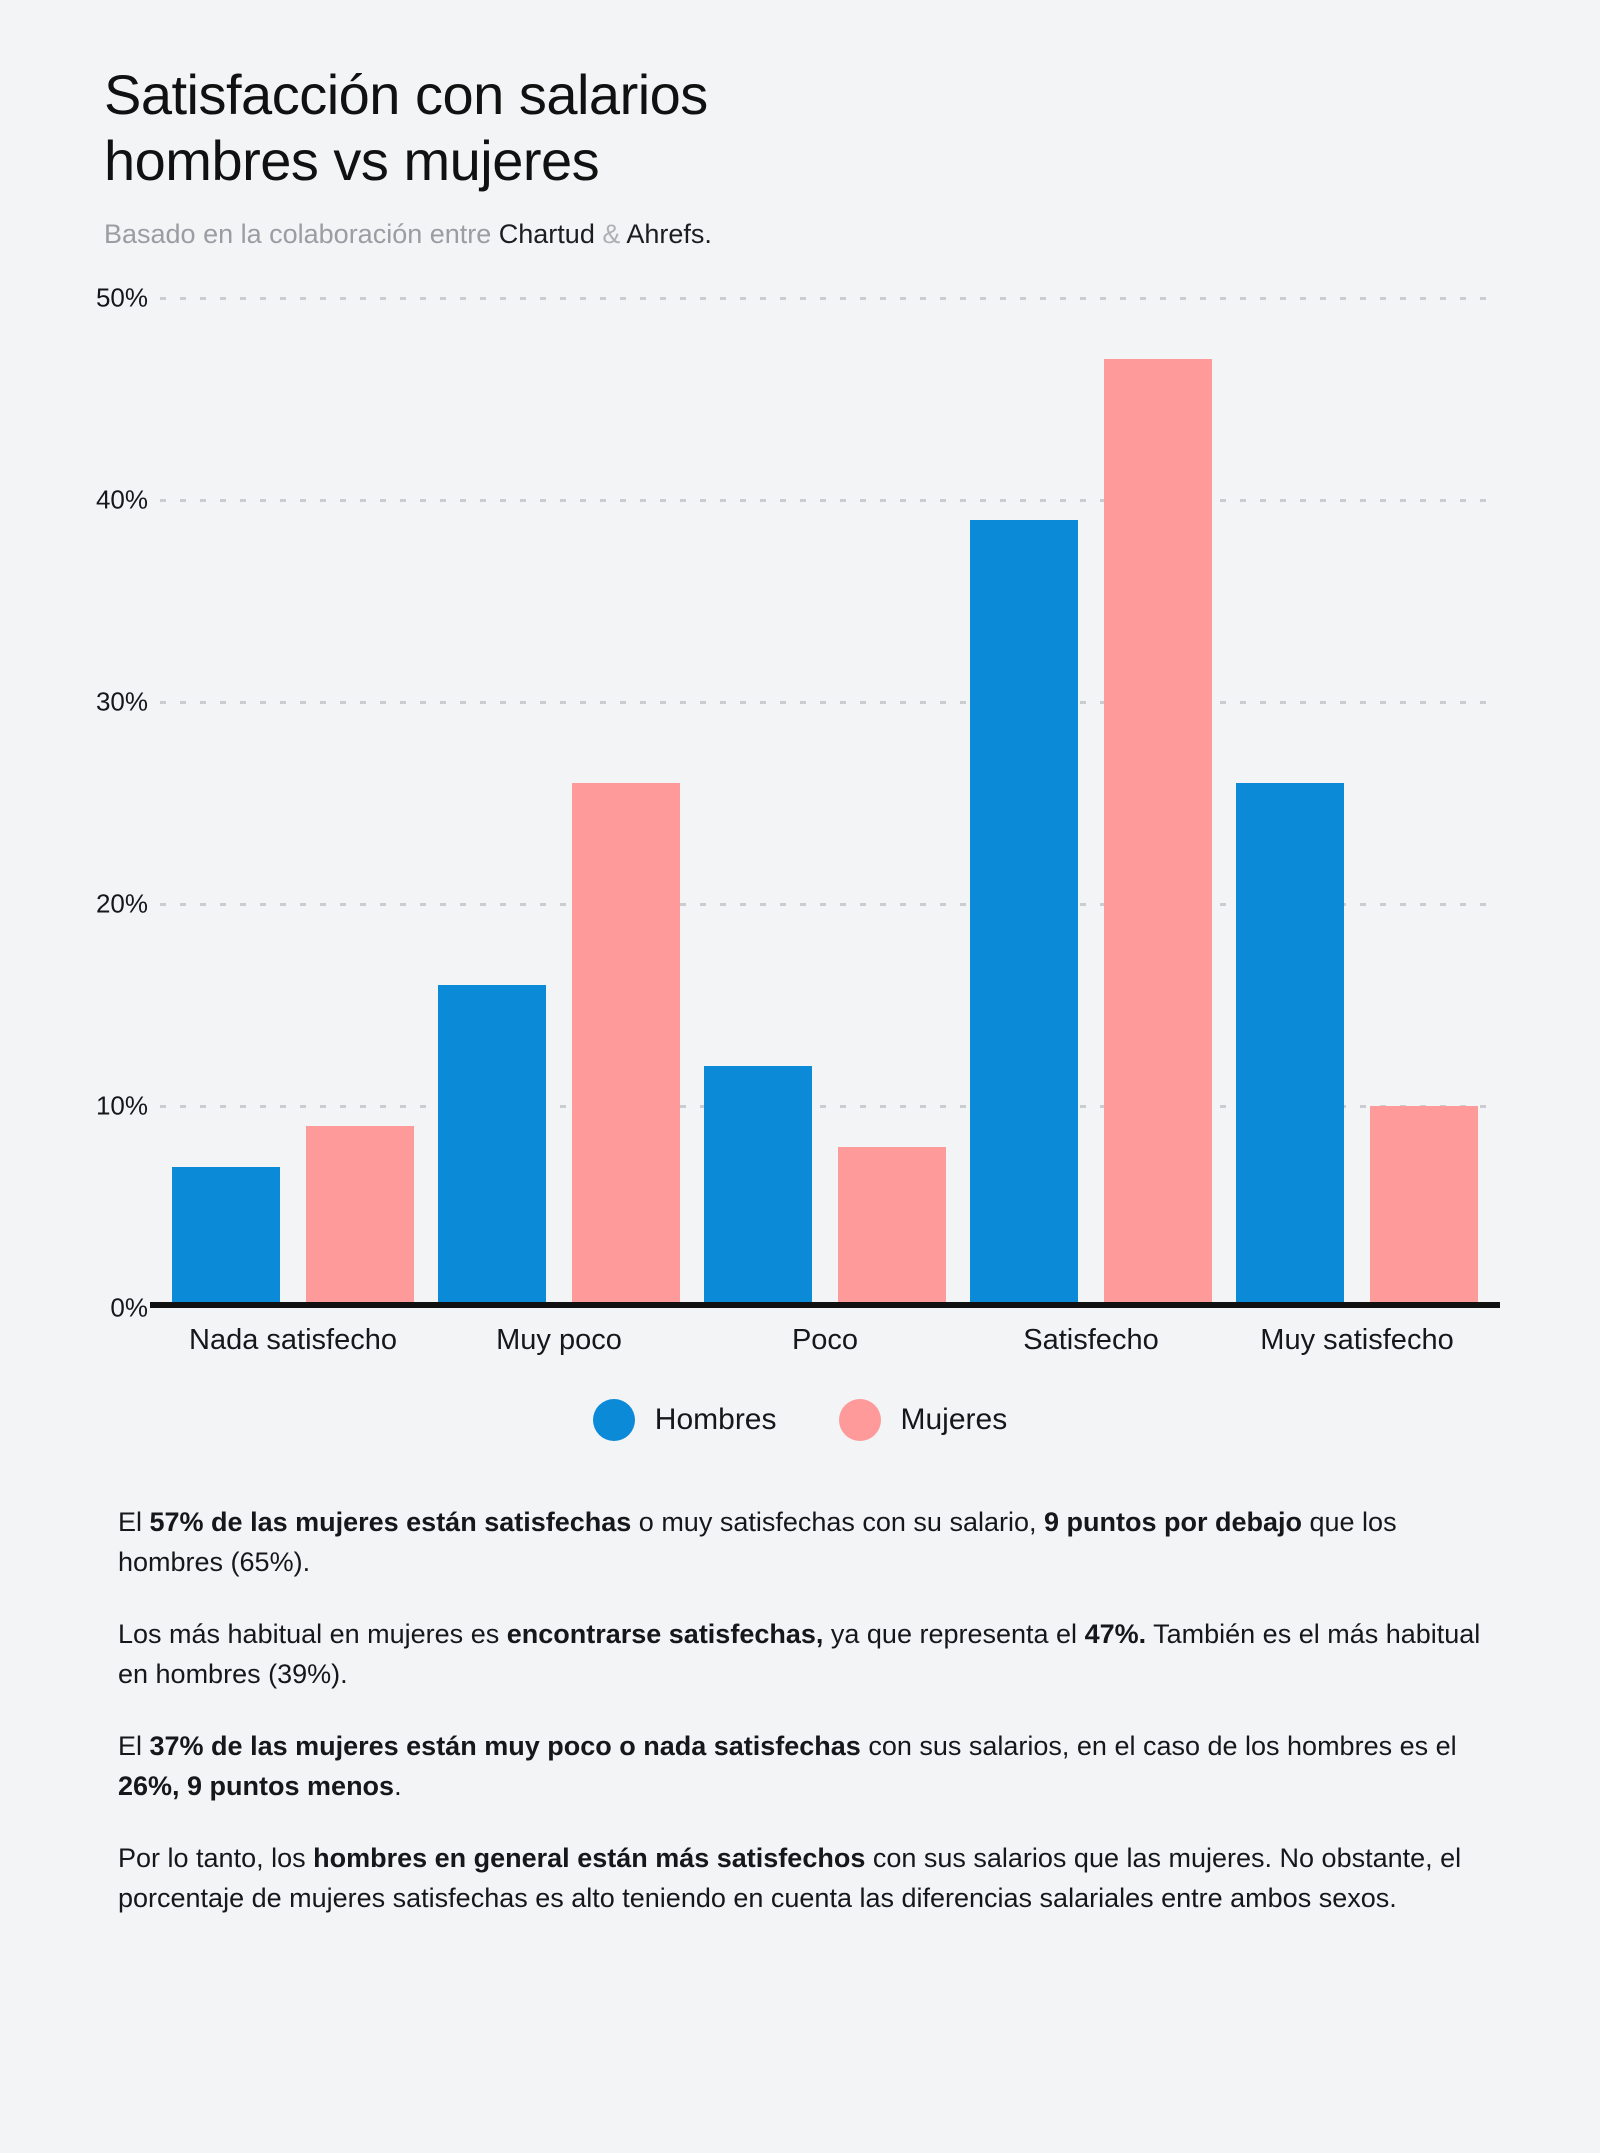 The height and width of the screenshot is (2153, 1600). Describe the element at coordinates (837, 1522) in the screenshot. I see `narrative-text: o muy satisfechas con su salario,` at that location.